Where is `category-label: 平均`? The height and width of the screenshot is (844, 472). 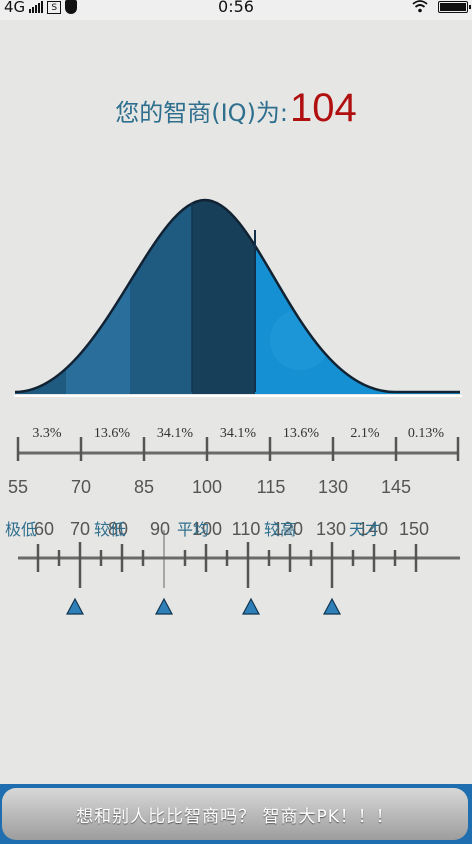
category-label: 平均 is located at coordinates (193, 529).